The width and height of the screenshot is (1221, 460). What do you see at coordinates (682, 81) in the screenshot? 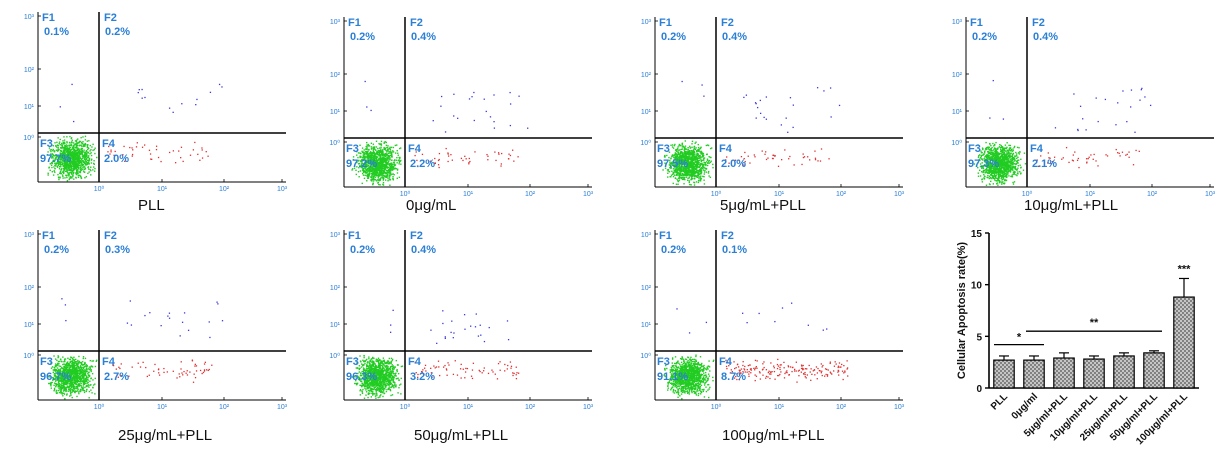
I see `necrotic-dot` at bounding box center [682, 81].